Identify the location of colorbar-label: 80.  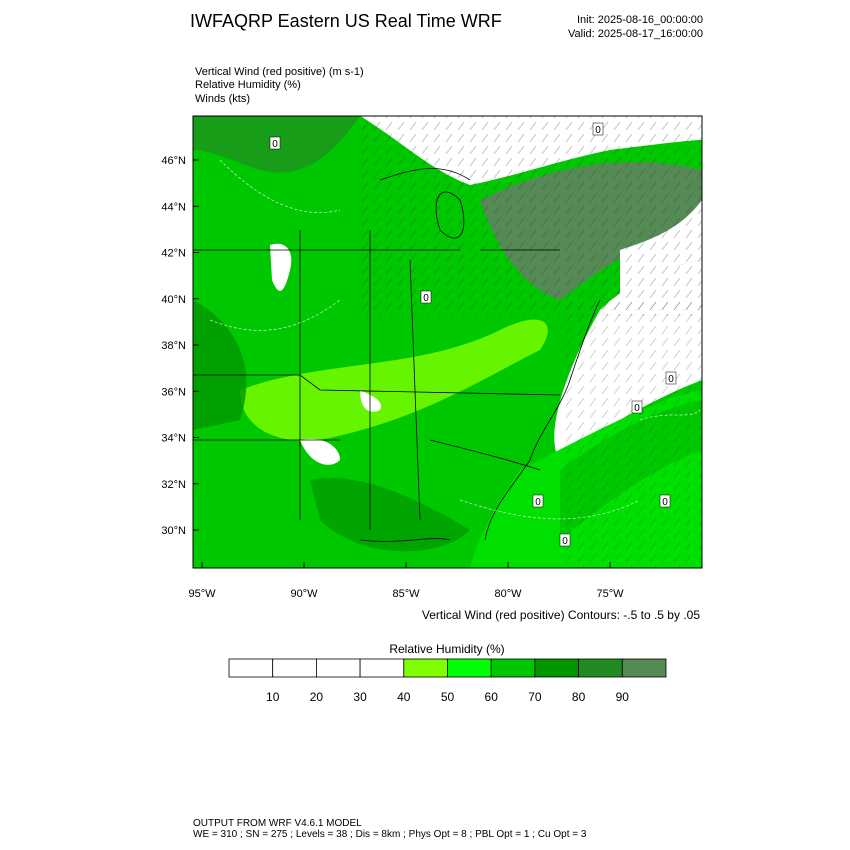
(579, 697).